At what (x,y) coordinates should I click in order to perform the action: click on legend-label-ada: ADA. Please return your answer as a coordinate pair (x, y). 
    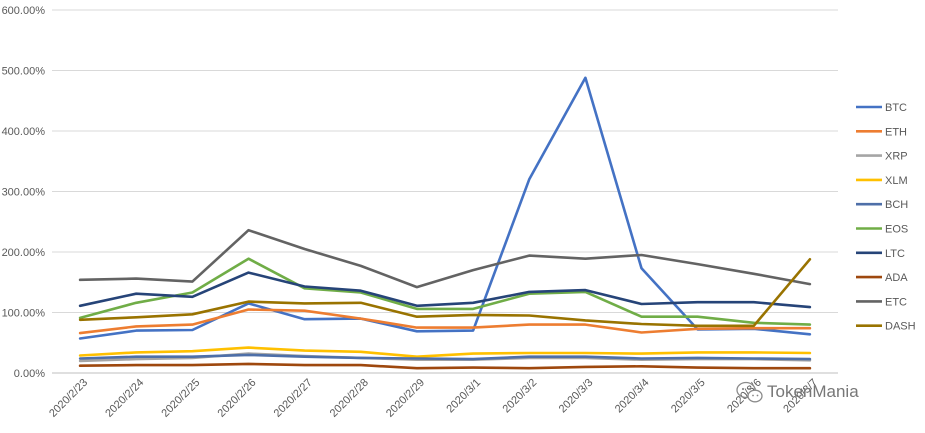
    Looking at the image, I should click on (896, 278).